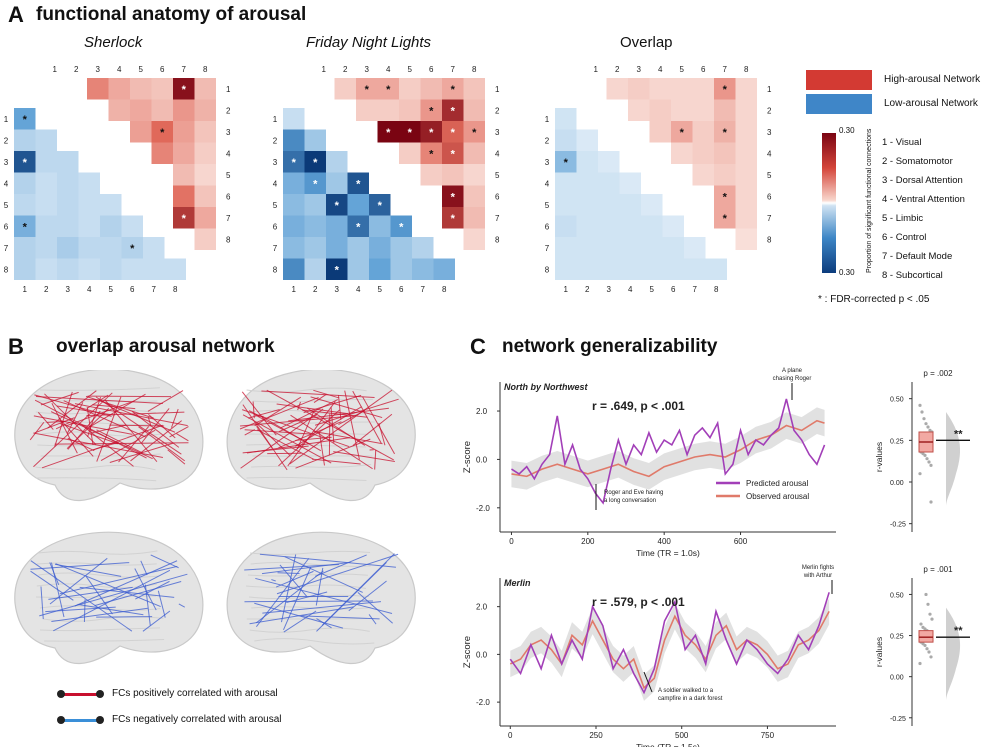  Describe the element at coordinates (922, 180) in the screenshot. I see `network-3: 3 - Dorsal Attention` at that location.